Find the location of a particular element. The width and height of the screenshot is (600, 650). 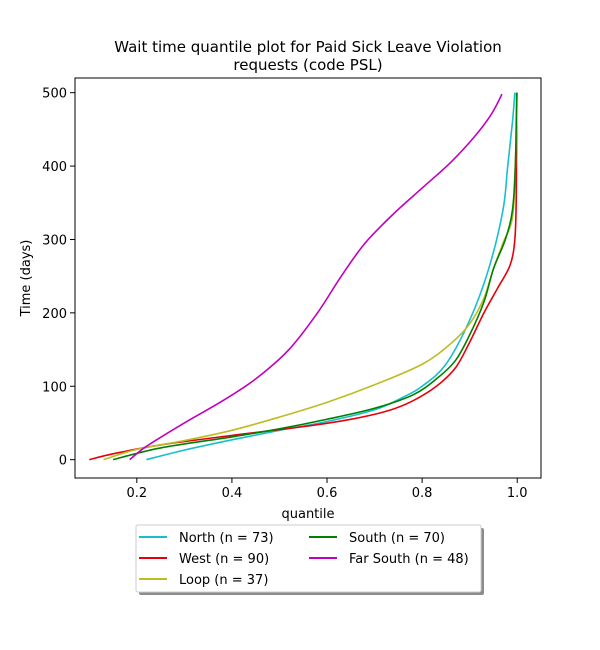

x-tick-label: 0.6 is located at coordinates (327, 493).